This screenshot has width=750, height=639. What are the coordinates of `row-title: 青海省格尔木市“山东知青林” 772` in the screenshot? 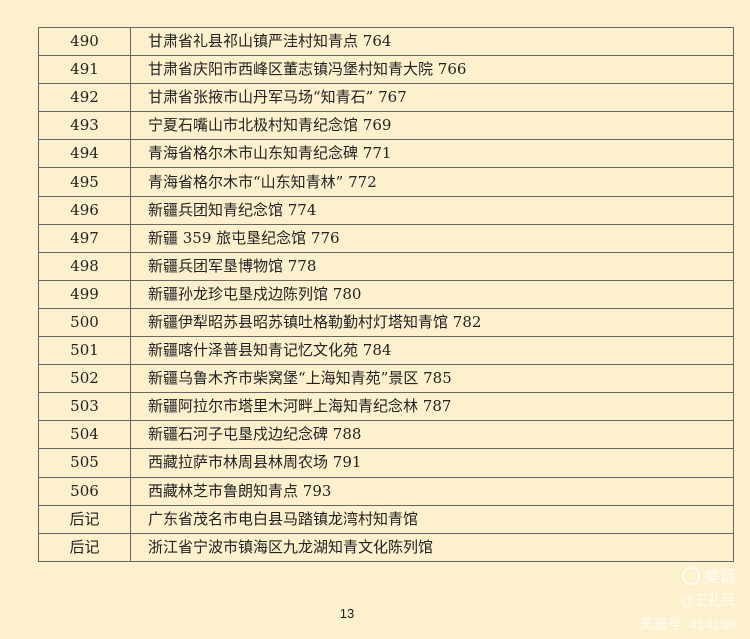 It's located at (432, 182).